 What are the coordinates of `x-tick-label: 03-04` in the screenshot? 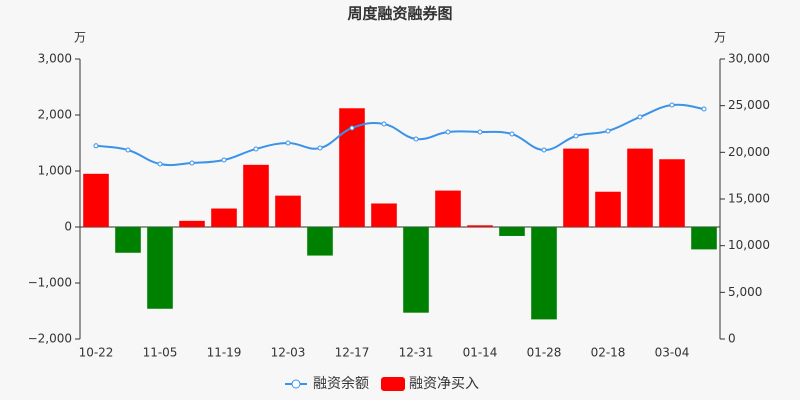 It's located at (672, 353).